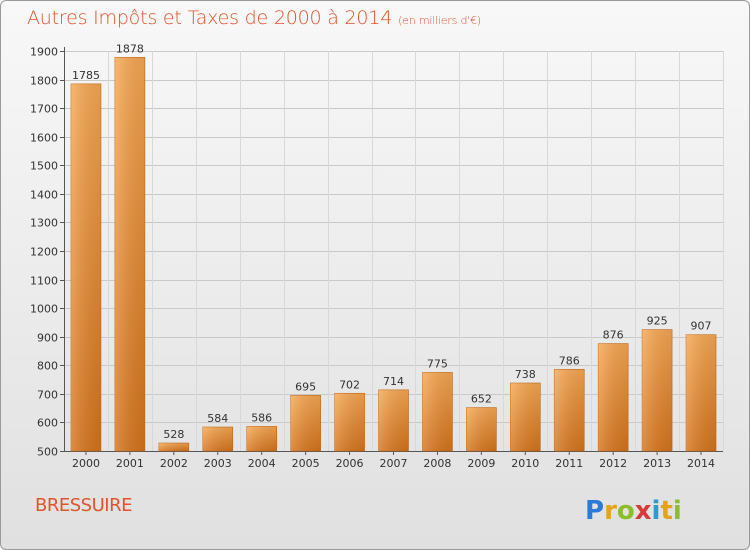  Describe the element at coordinates (262, 463) in the screenshot. I see `x-tick-label: 2004` at that location.